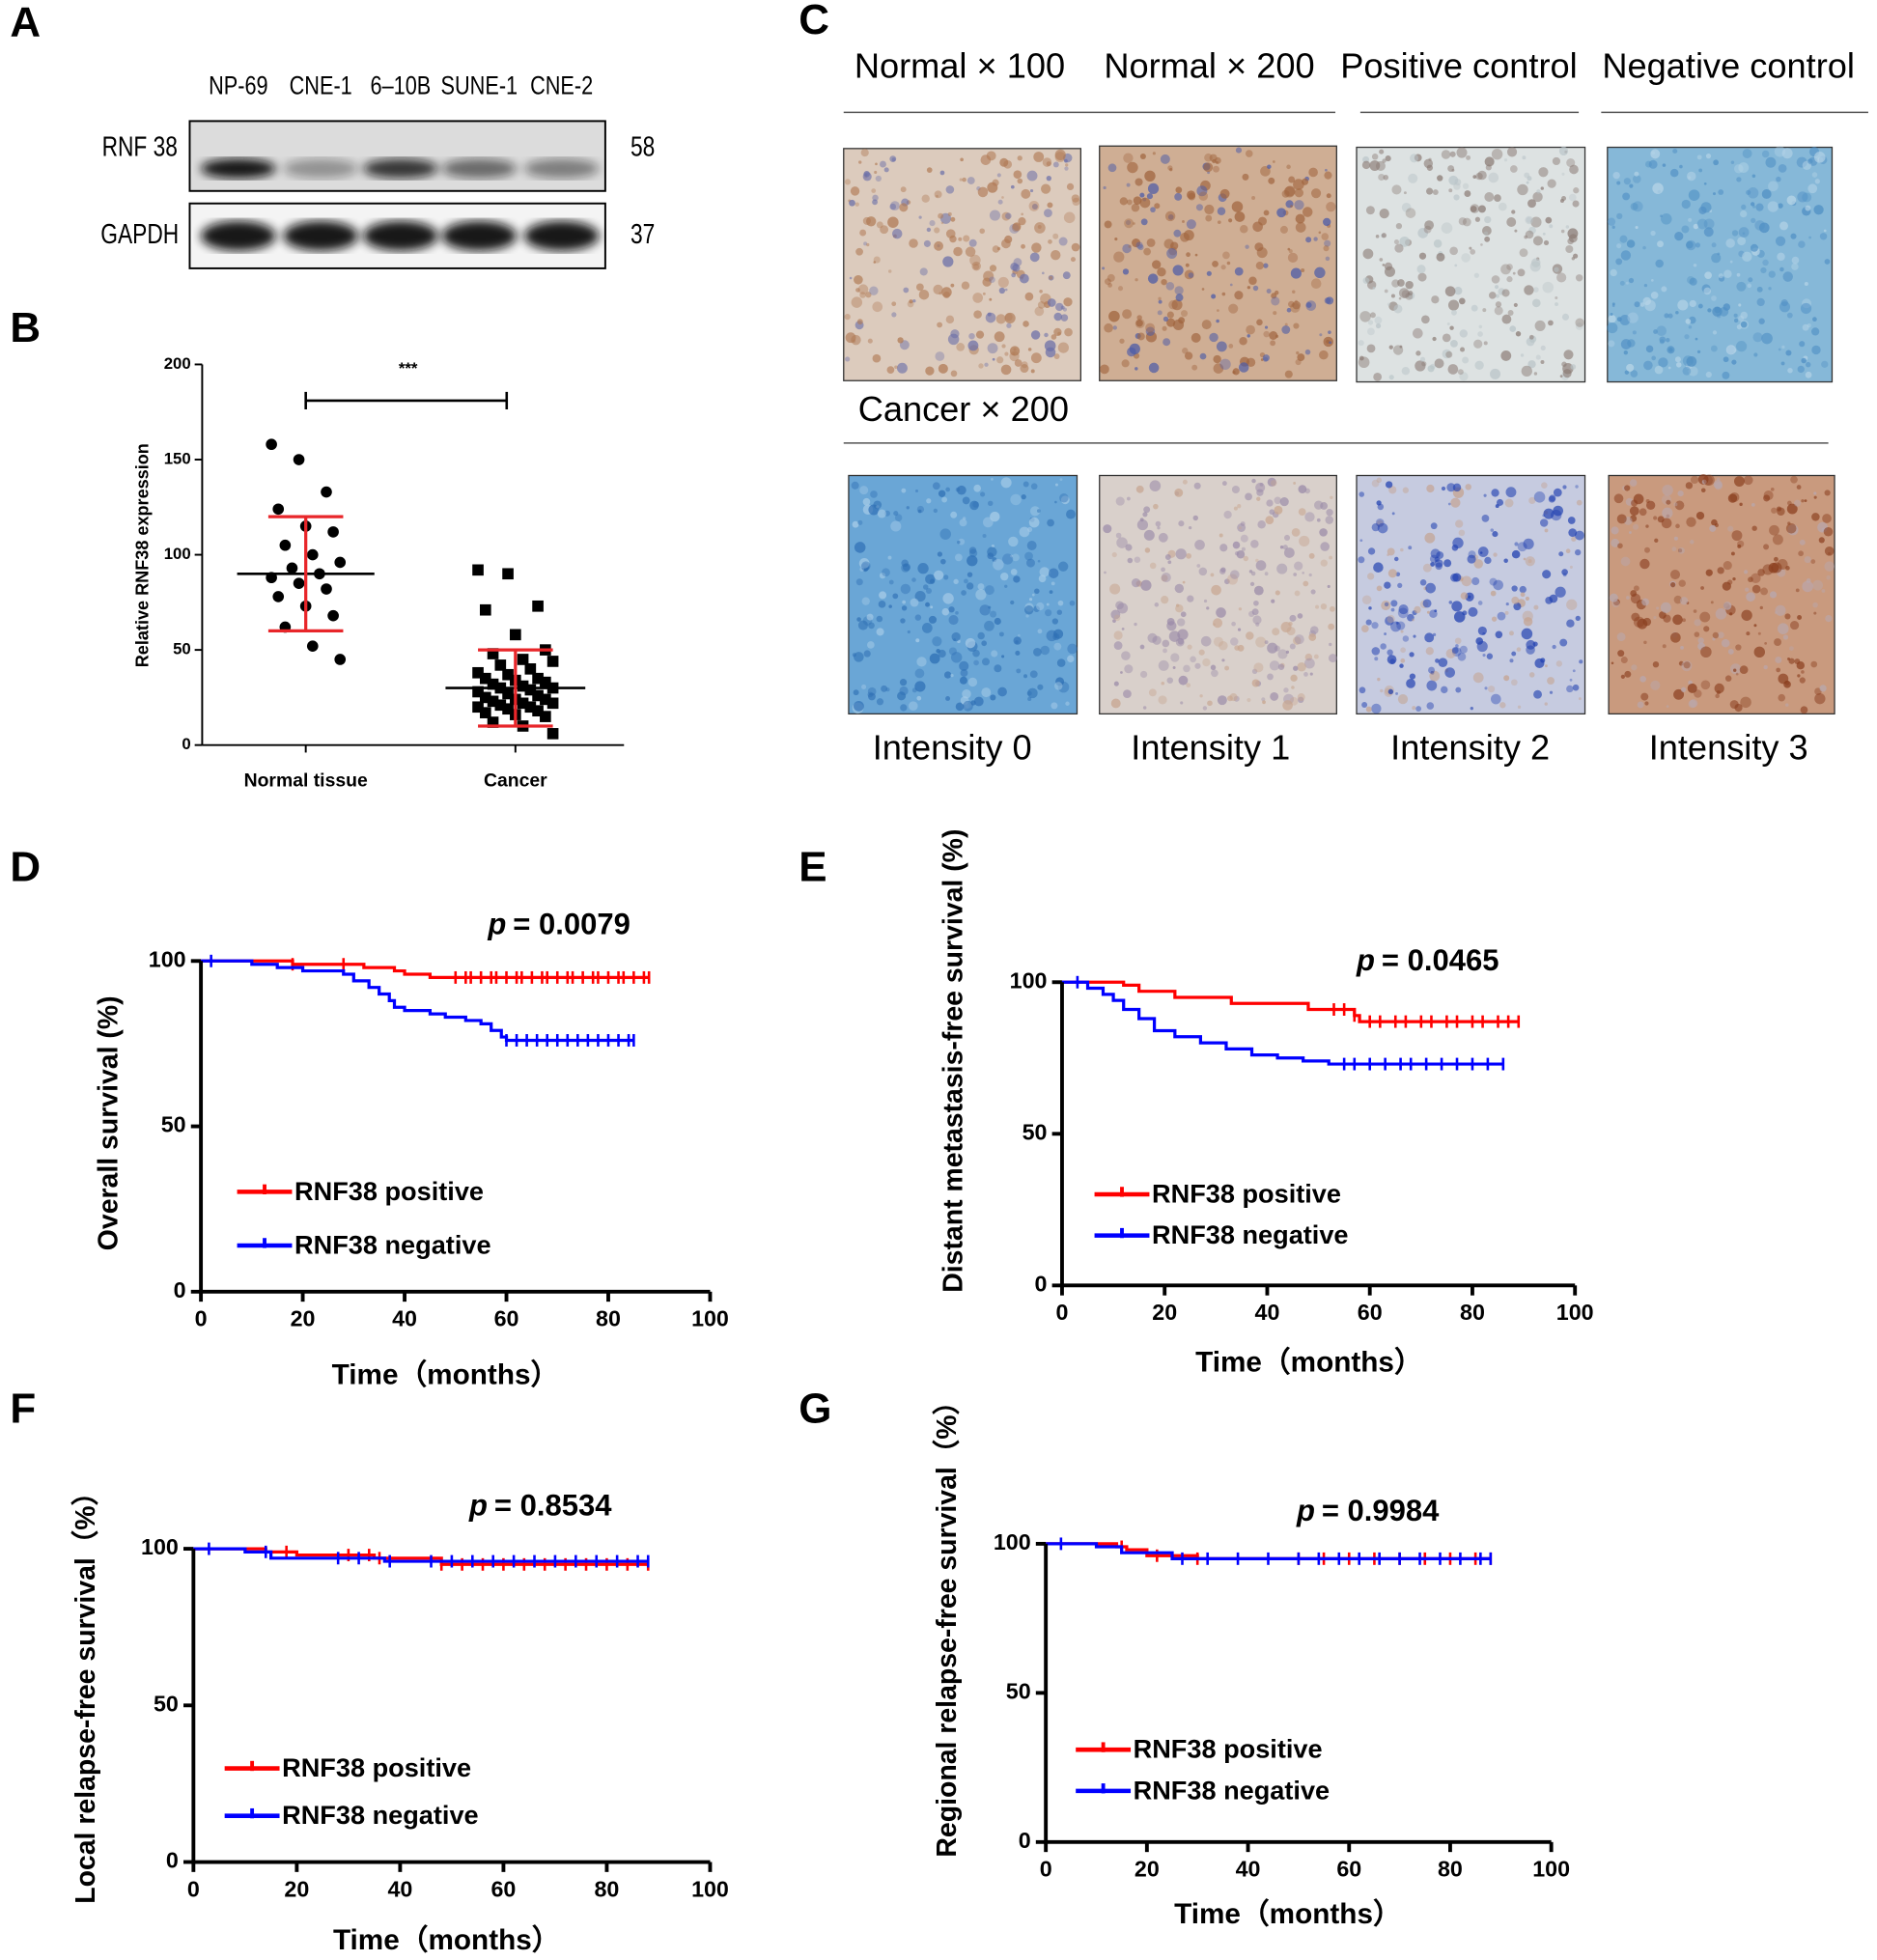 The height and width of the screenshot is (1960, 1877). I want to click on x-axis-label: Time（months）, so click(447, 1940).